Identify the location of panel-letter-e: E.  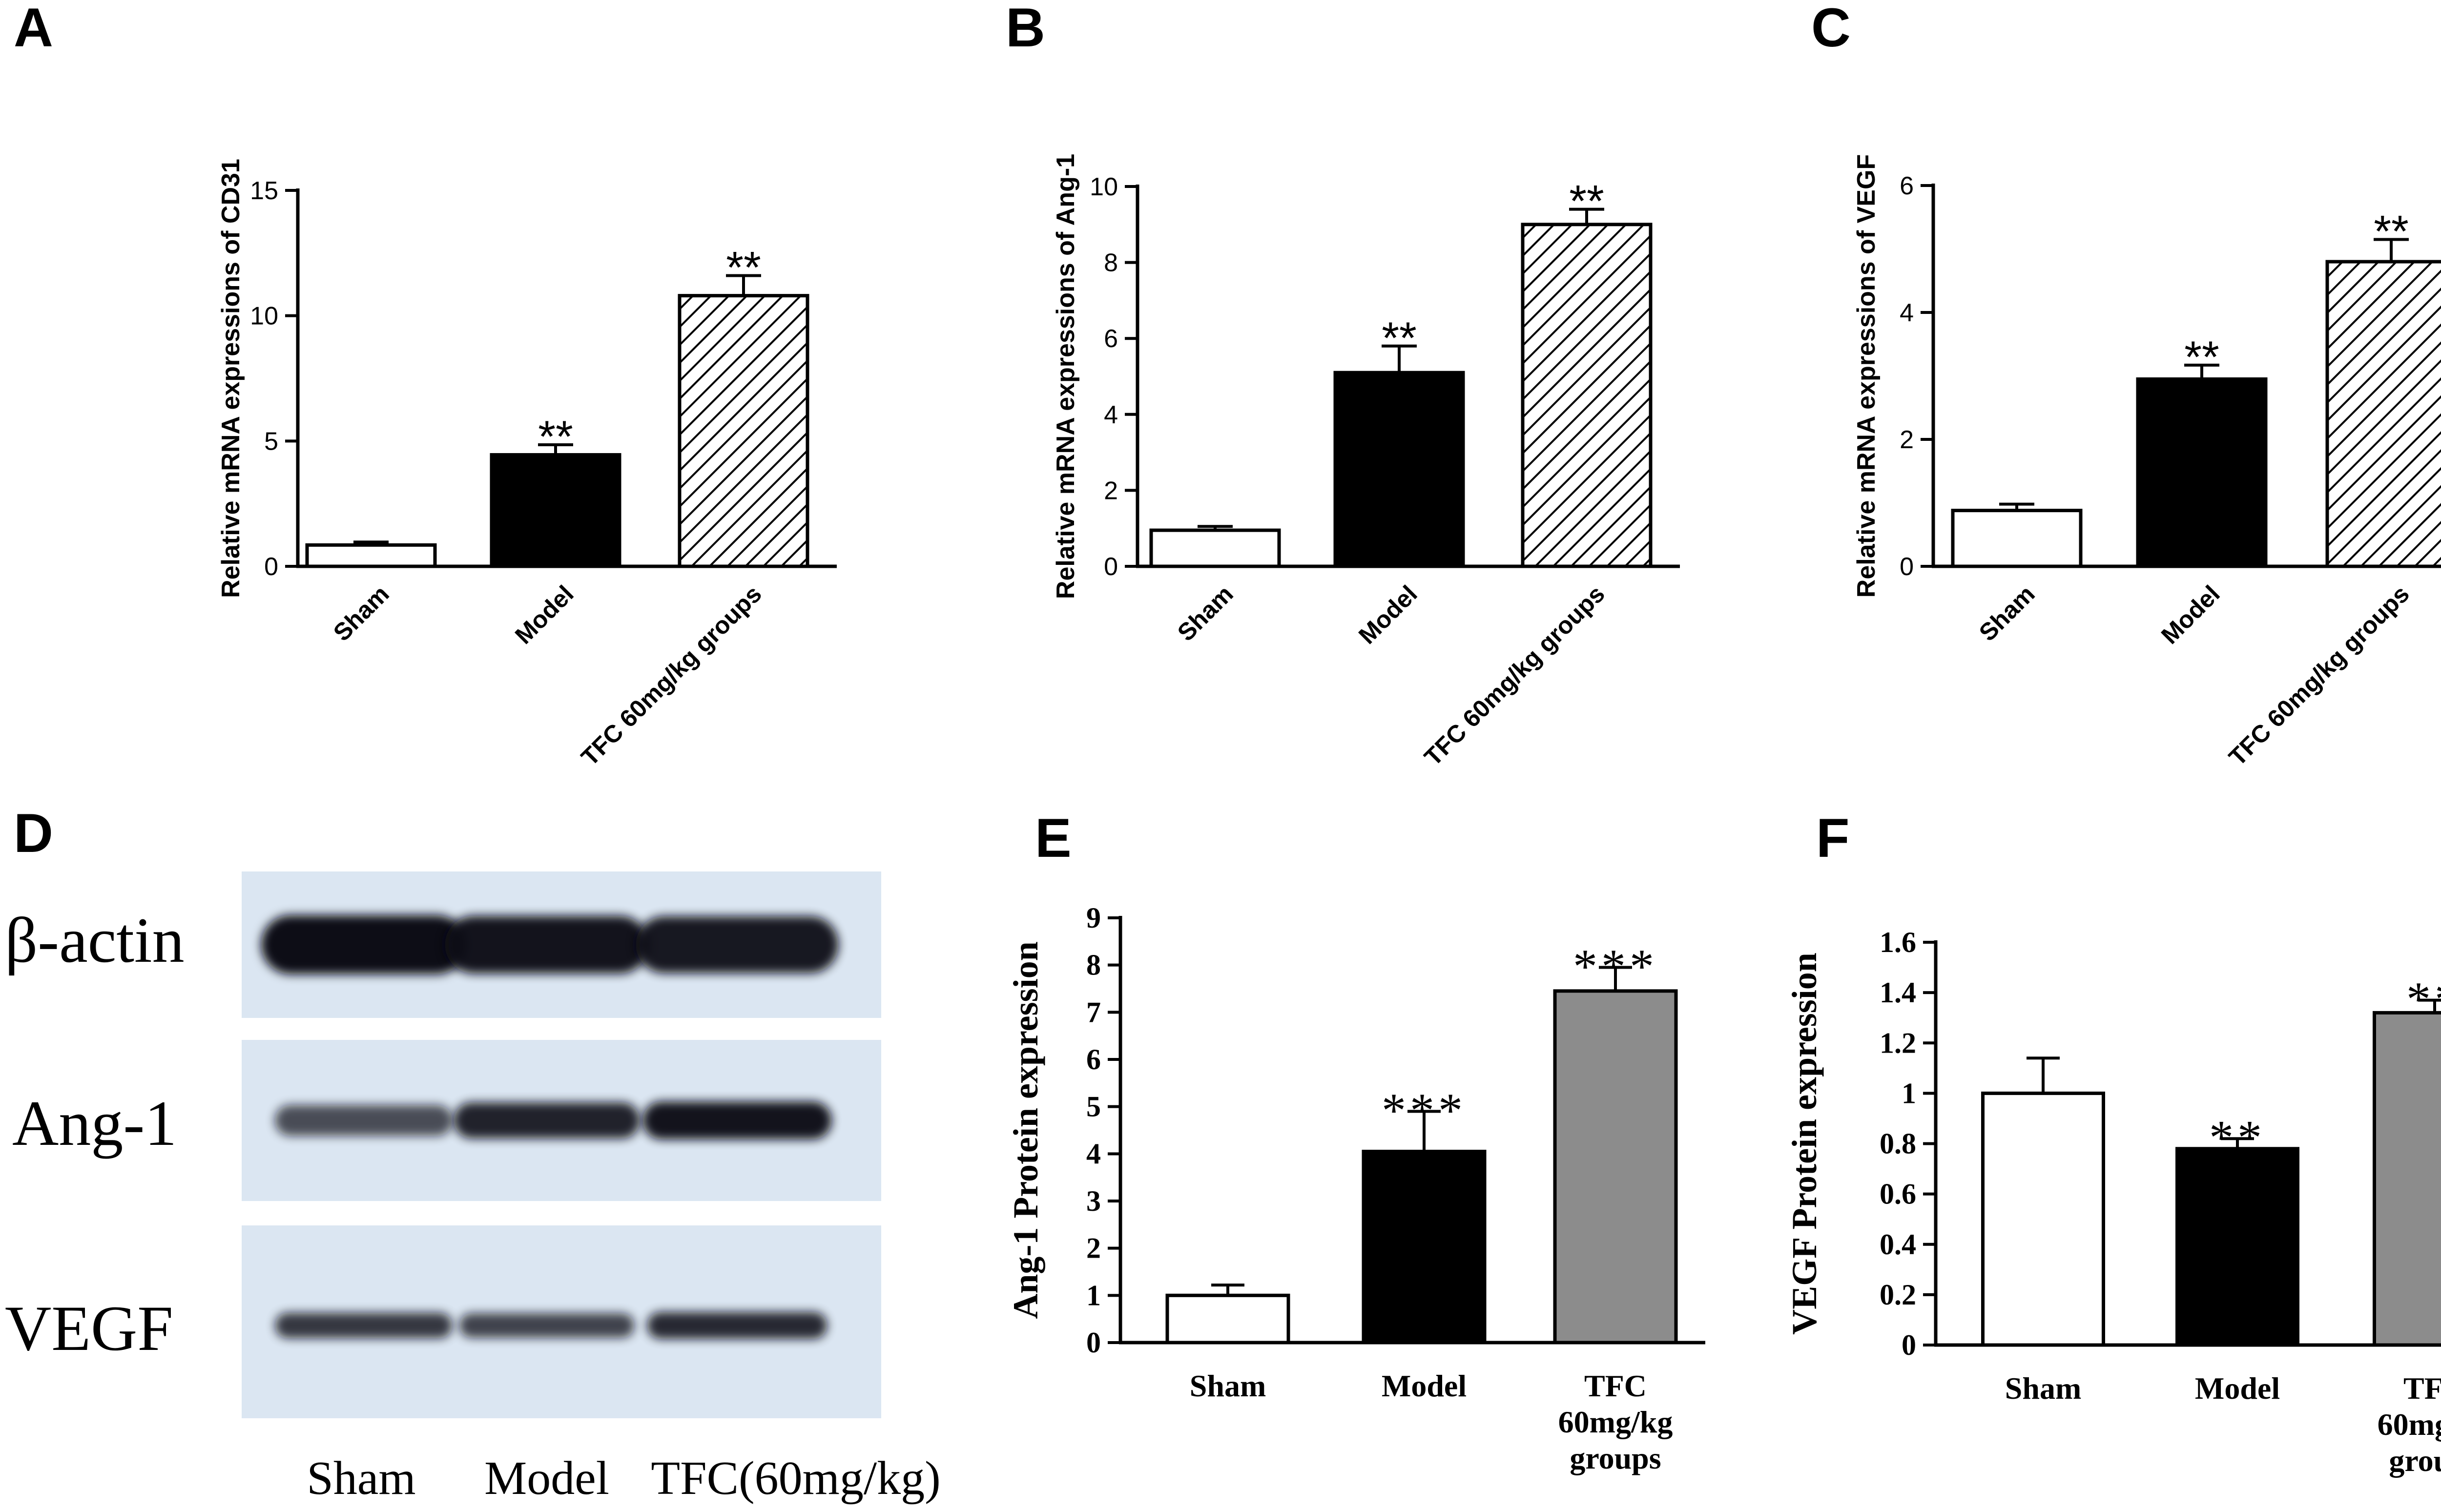
(1053, 838).